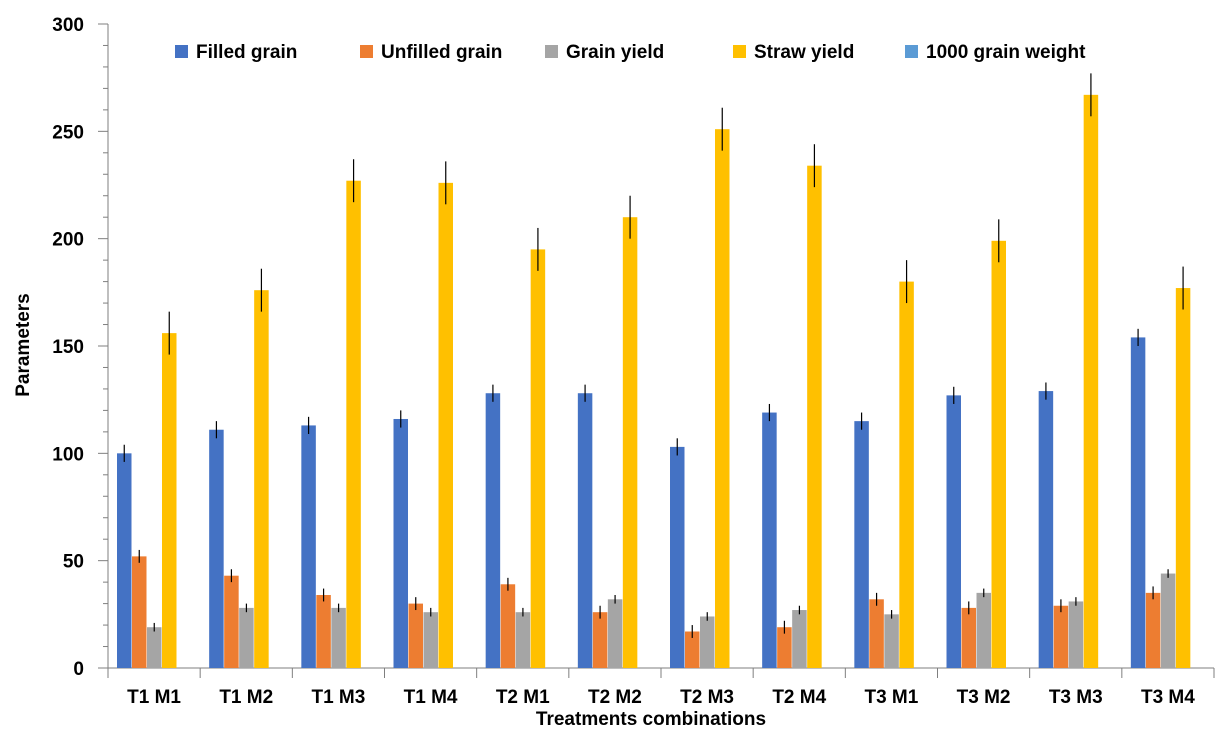 Image resolution: width=1224 pixels, height=733 pixels. I want to click on legend-label: 1000 grain weight, so click(1006, 52).